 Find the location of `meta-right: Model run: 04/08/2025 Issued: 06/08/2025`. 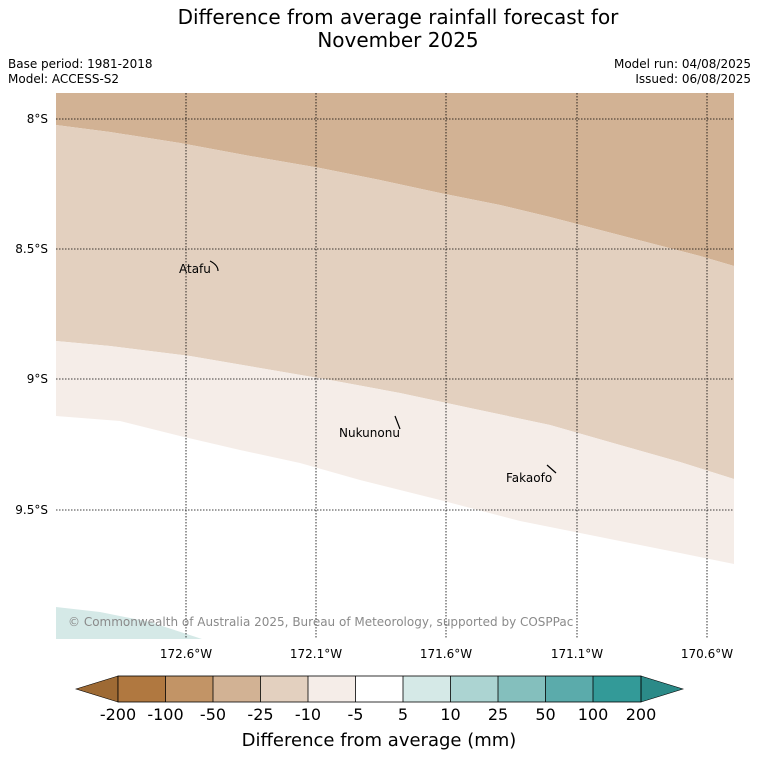

meta-right: Model run: 04/08/2025 Issued: 06/08/2025 is located at coordinates (682, 72).